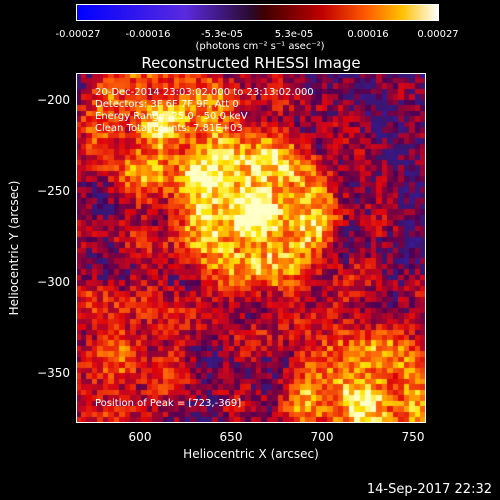  I want to click on detectors-annotation: Detectors: 3F 6F 7F 9F, Att 0, so click(167, 104).